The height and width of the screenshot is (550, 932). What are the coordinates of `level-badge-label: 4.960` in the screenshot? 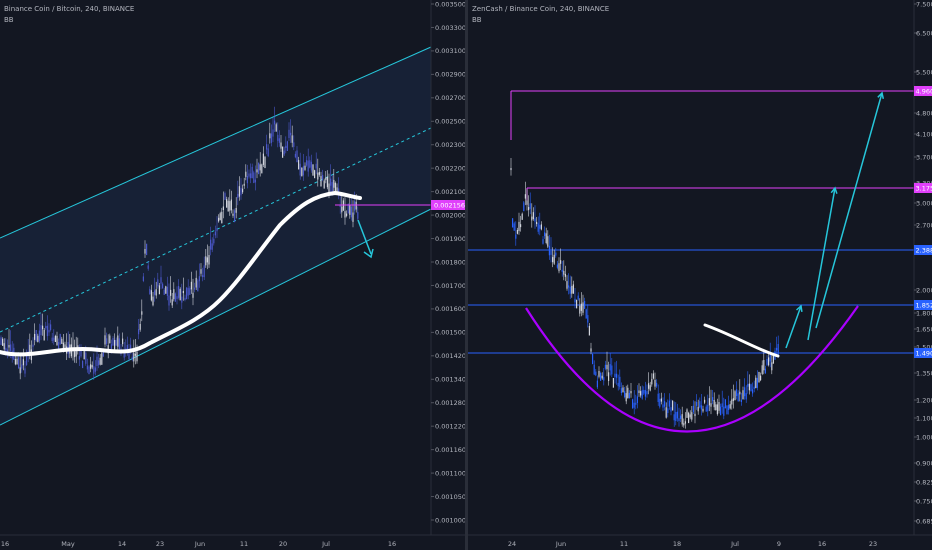 It's located at (924, 91).